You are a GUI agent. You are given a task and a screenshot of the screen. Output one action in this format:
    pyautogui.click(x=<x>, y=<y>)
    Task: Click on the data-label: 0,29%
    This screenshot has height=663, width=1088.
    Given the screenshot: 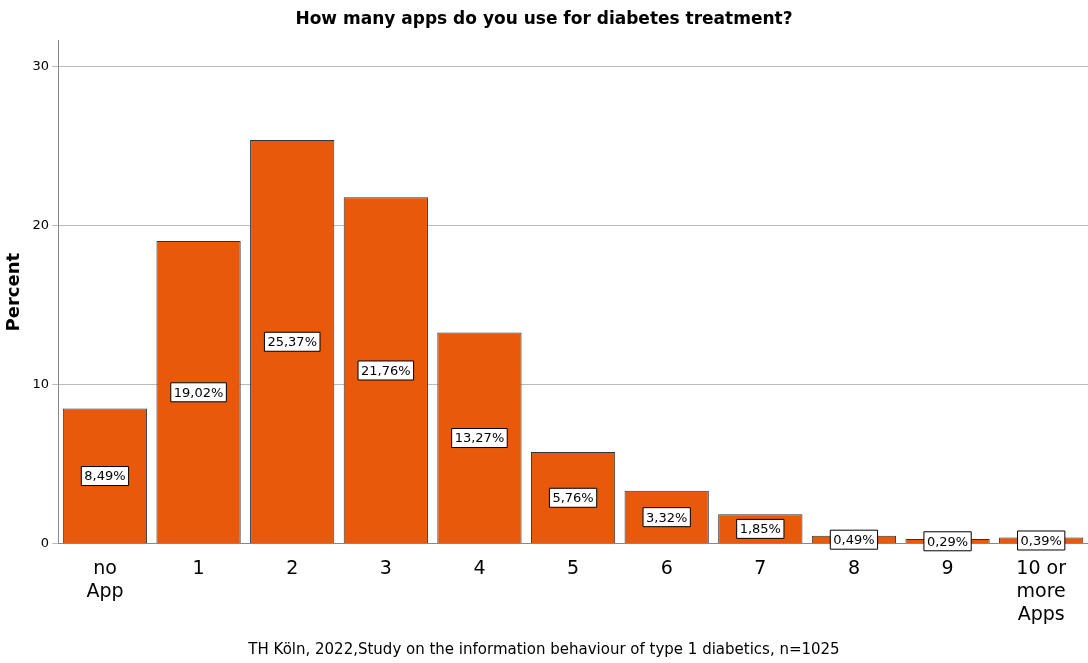 What is the action you would take?
    pyautogui.click(x=947, y=541)
    